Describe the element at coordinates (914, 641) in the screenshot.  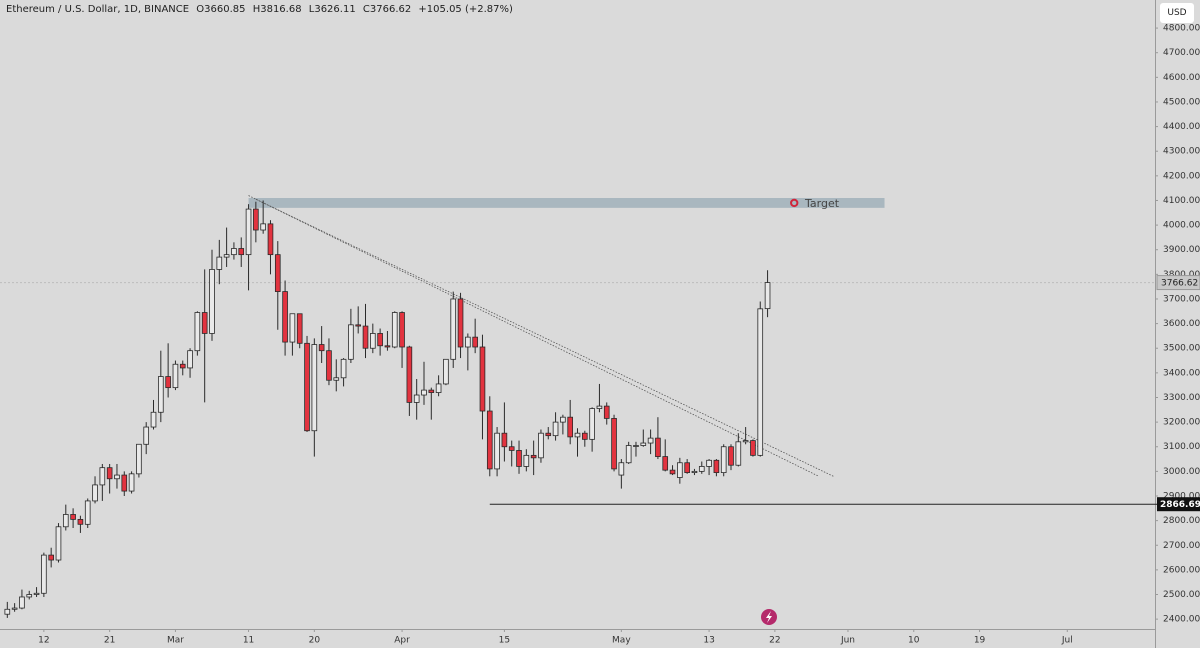
I see `x-tick-label: 10` at that location.